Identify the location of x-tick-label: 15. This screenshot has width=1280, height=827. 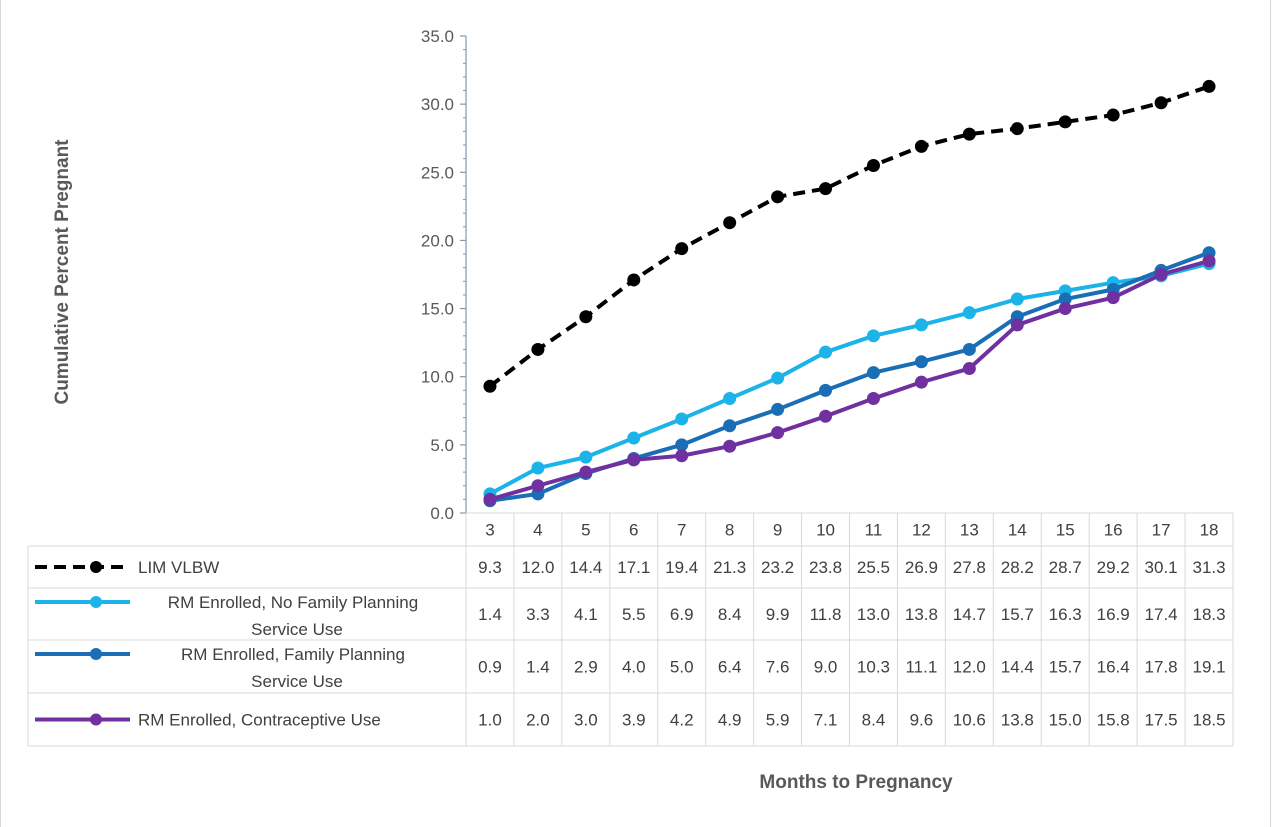
(1065, 530).